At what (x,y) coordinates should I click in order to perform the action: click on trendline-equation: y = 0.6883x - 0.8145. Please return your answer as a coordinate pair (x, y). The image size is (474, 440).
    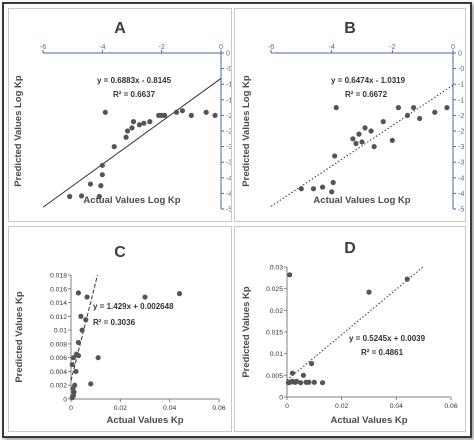
    Looking at the image, I should click on (134, 80).